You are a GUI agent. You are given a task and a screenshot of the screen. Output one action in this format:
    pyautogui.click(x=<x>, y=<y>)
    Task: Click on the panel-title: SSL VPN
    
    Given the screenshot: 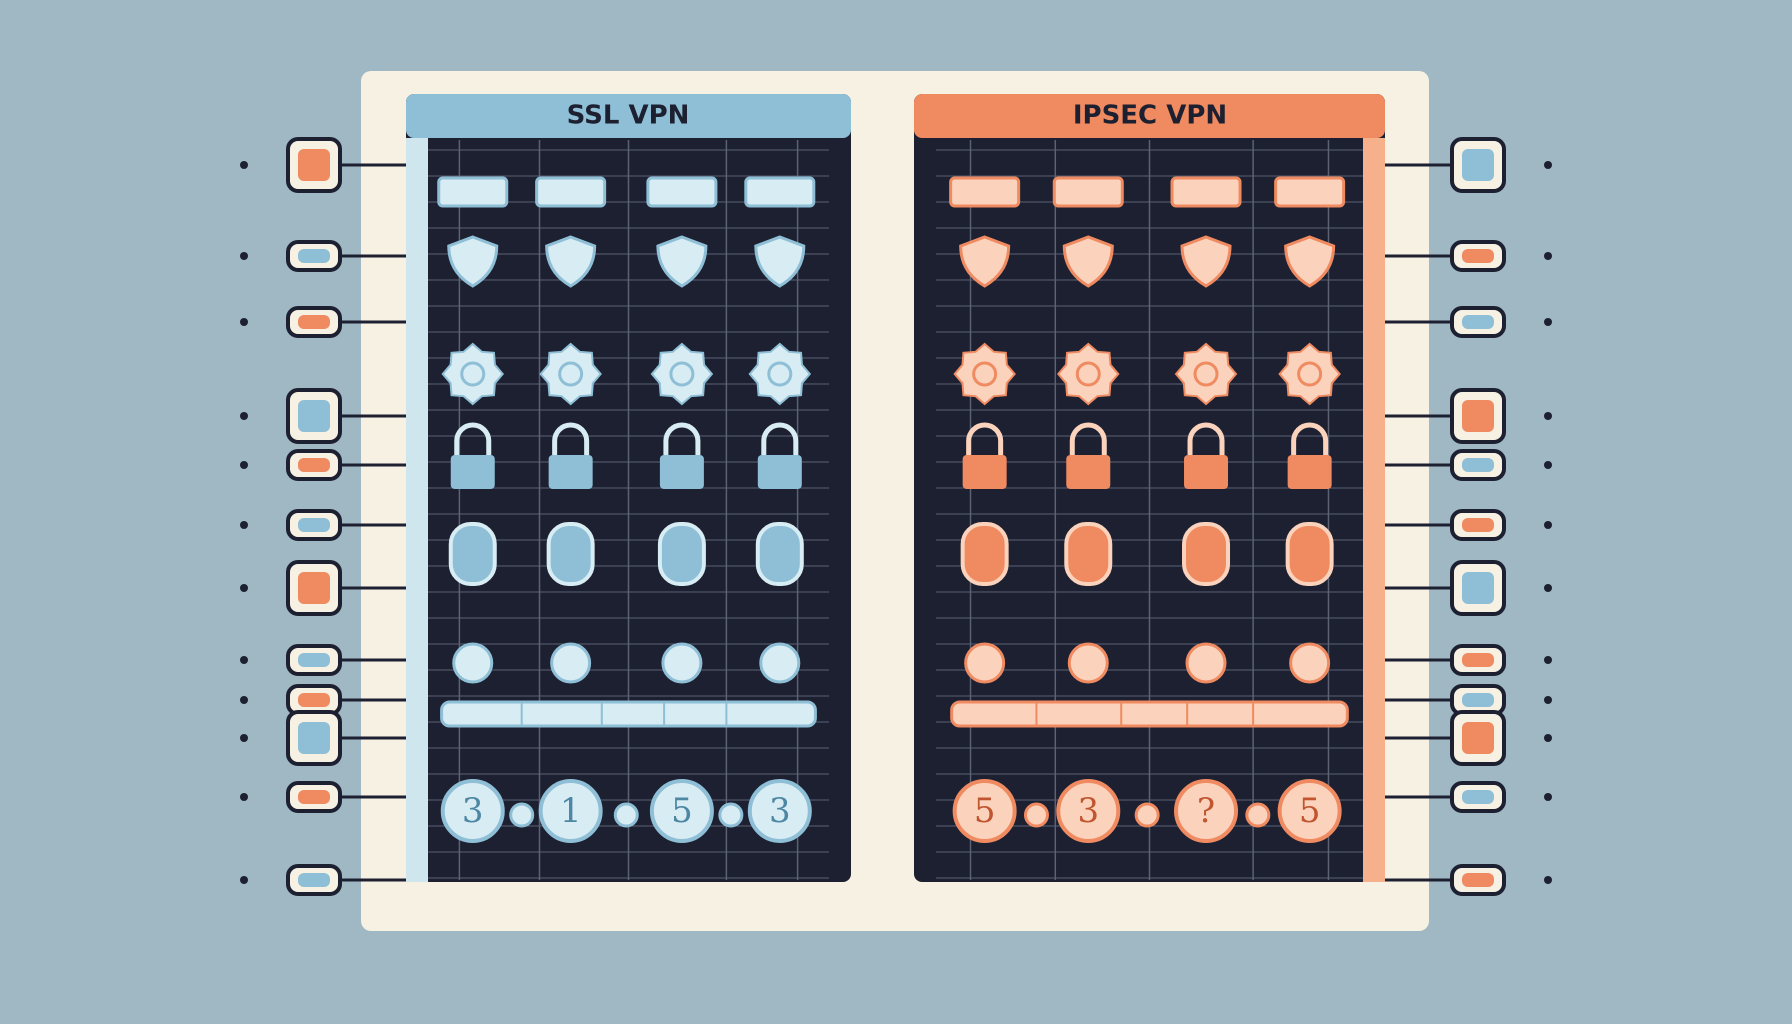 What is the action you would take?
    pyautogui.click(x=628, y=116)
    